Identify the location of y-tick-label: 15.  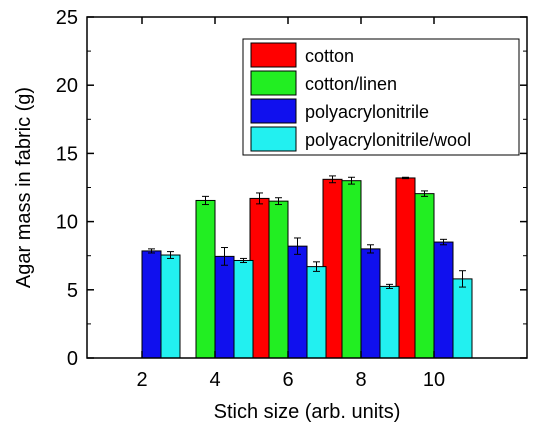
(67, 154).